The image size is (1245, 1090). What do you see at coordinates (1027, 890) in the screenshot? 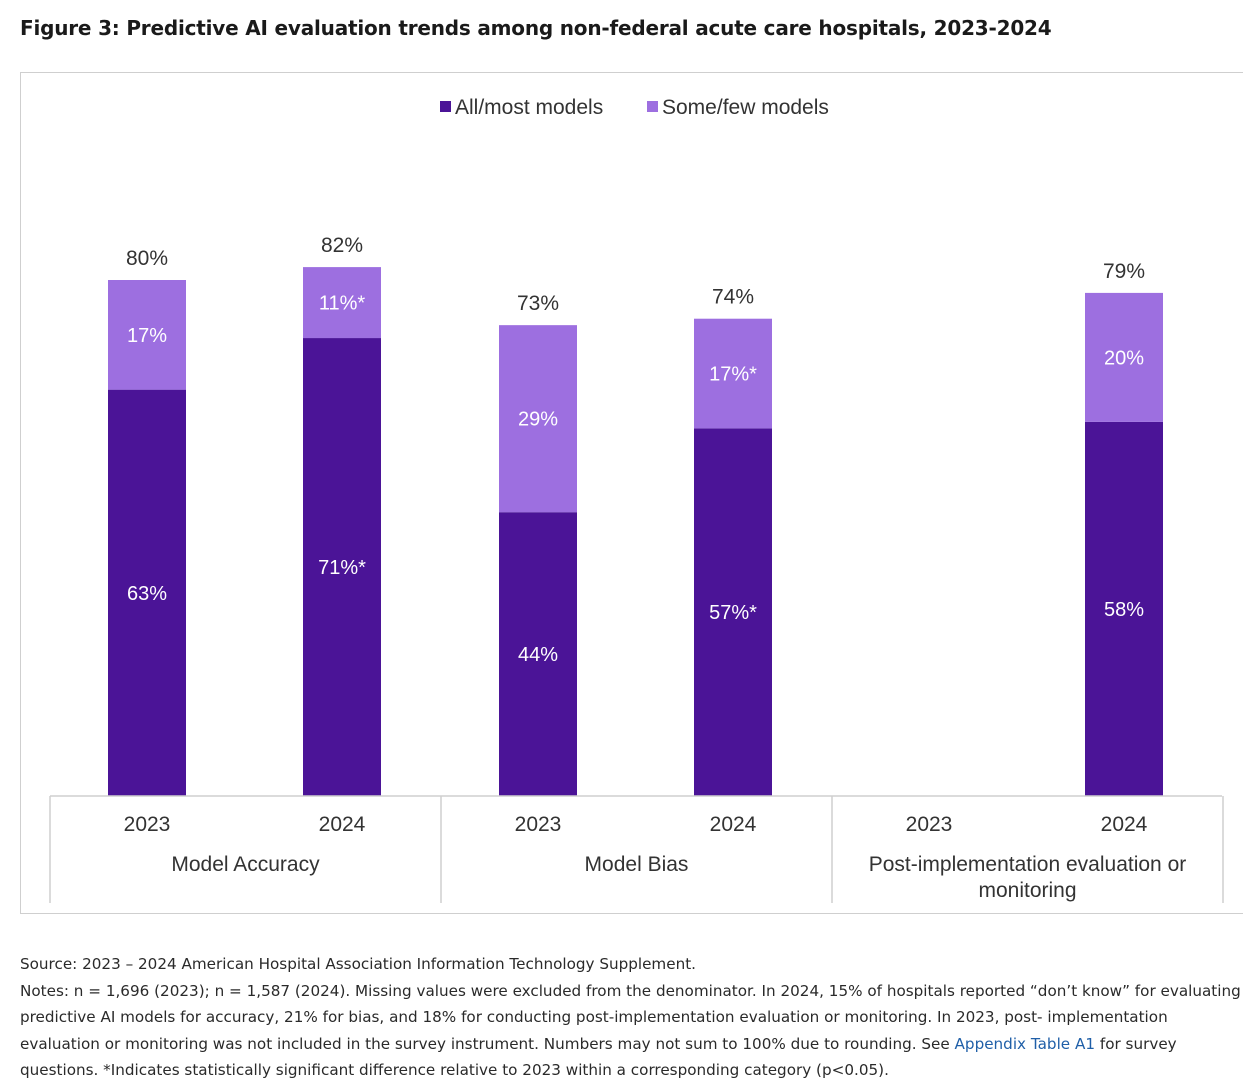
I see `category-label: monitoring` at bounding box center [1027, 890].